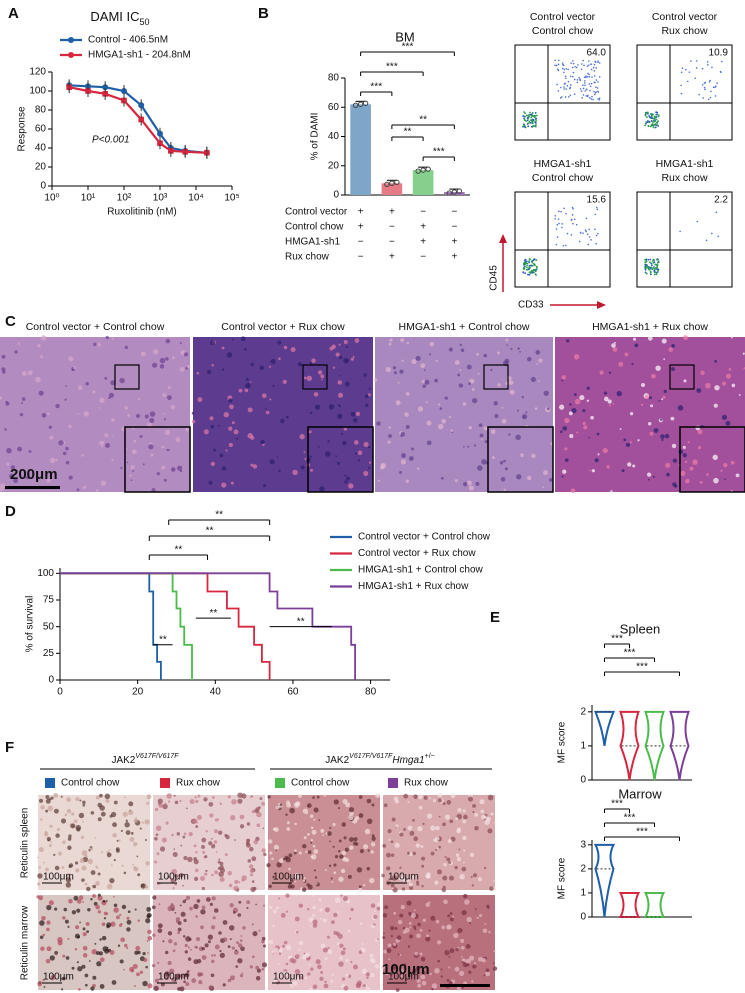 The image size is (745, 993). I want to click on x-axis-label: Ruxolitinib (nM), so click(141, 212).